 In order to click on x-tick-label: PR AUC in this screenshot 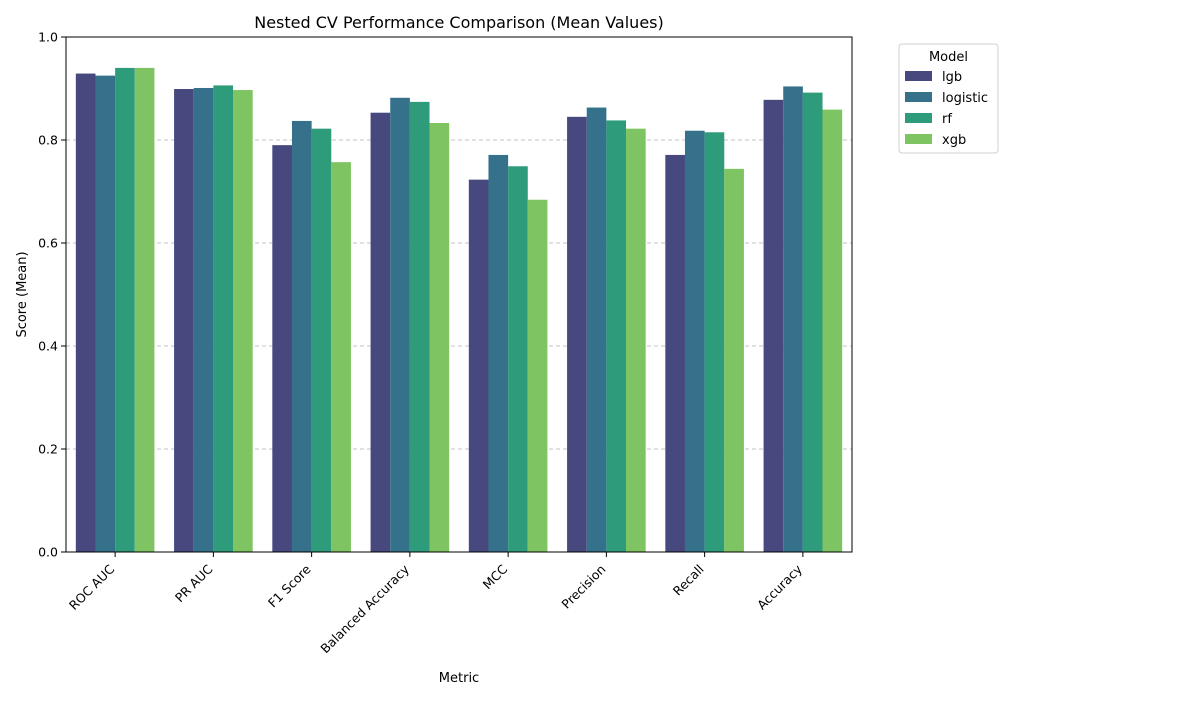, I will do `click(194, 583)`.